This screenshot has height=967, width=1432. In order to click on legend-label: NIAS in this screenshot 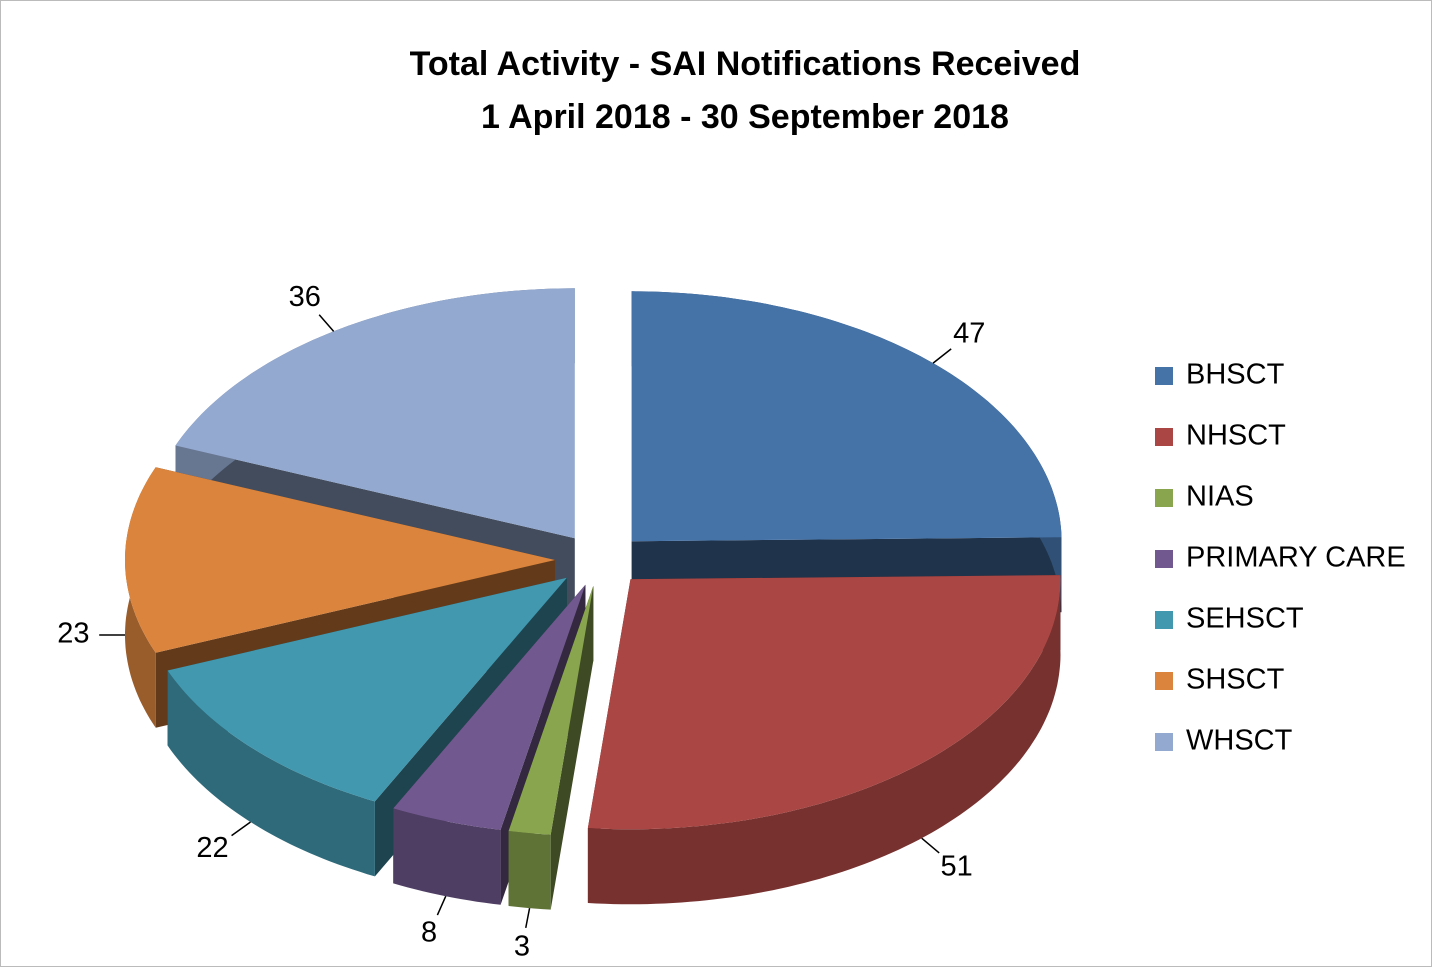, I will do `click(1220, 497)`.